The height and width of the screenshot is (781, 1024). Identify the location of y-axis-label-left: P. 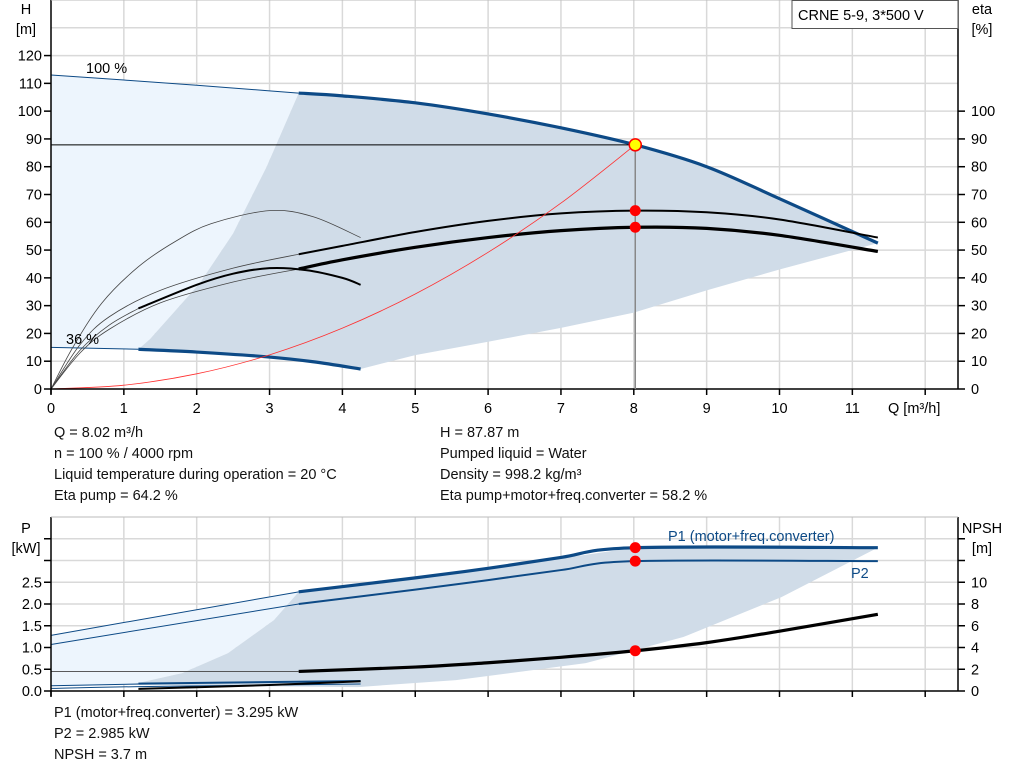
(26, 529).